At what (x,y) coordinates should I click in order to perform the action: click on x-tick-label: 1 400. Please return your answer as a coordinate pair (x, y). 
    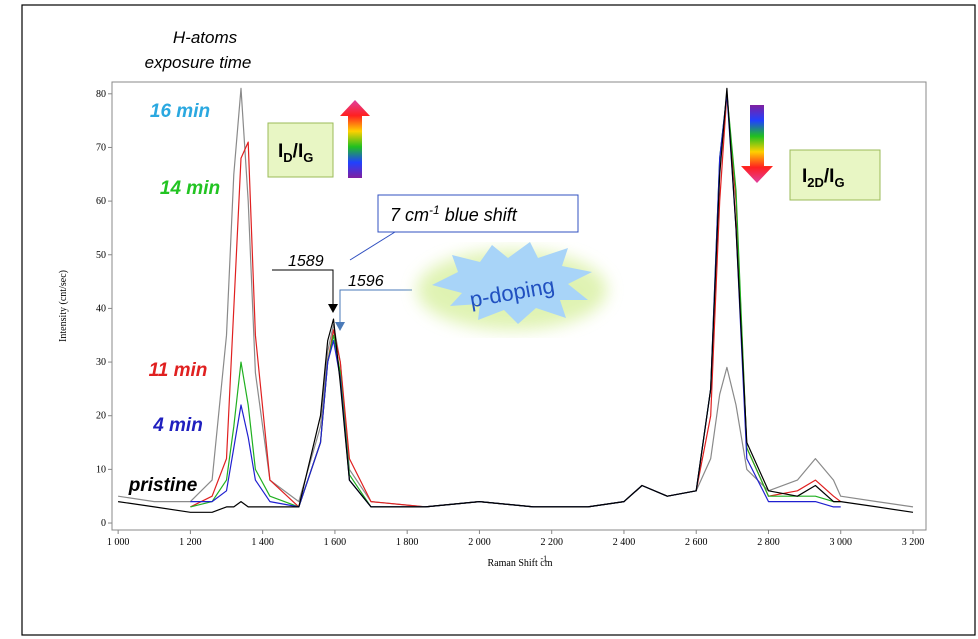
    Looking at the image, I should click on (262, 542).